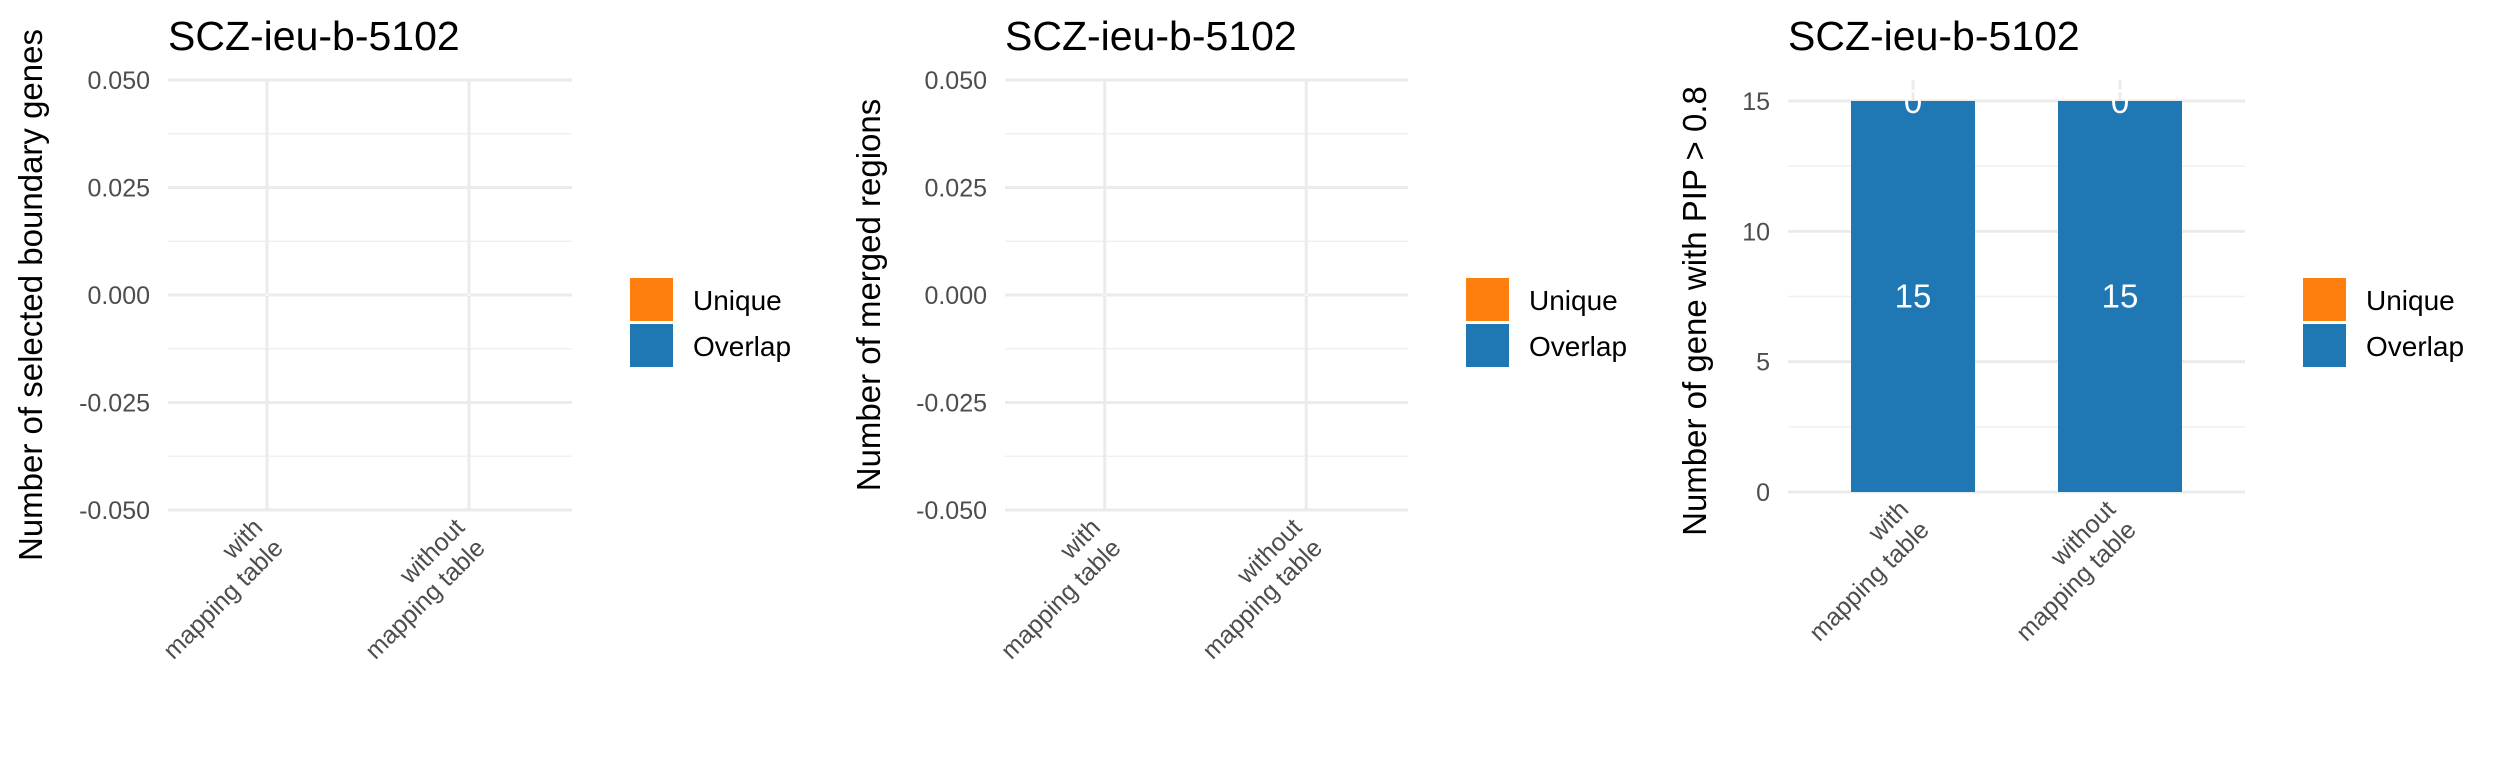 The width and height of the screenshot is (2496, 768). I want to click on y-tick-label: 15, so click(1756, 102).